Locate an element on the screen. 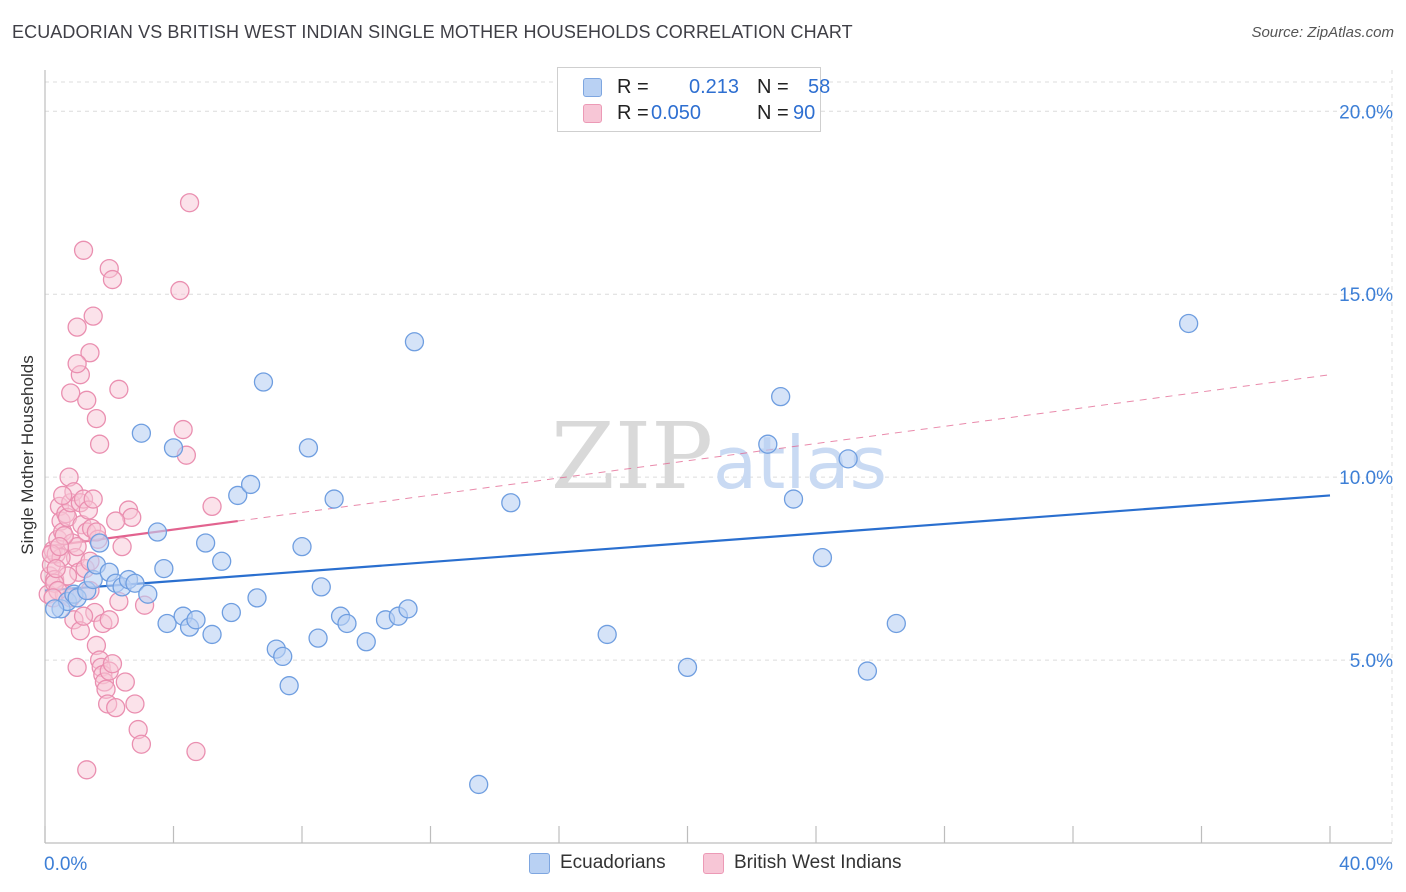 The width and height of the screenshot is (1406, 892). bottom-legend-label: British West Indians is located at coordinates (818, 862).